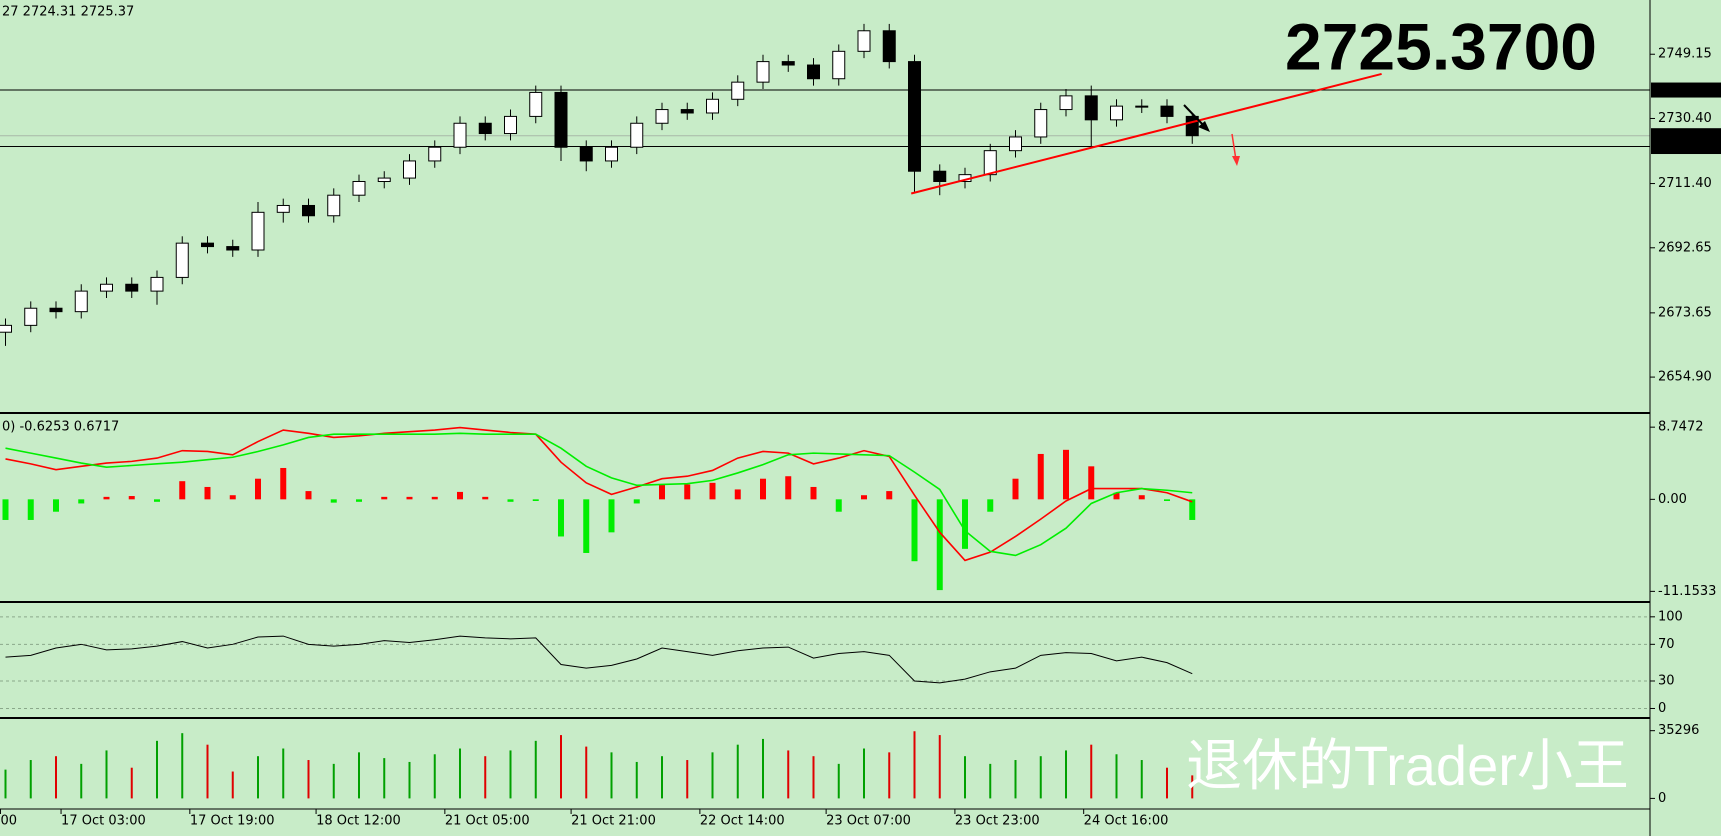 Image resolution: width=1721 pixels, height=836 pixels. What do you see at coordinates (1678, 730) in the screenshot?
I see `y-tick-label: 35296` at bounding box center [1678, 730].